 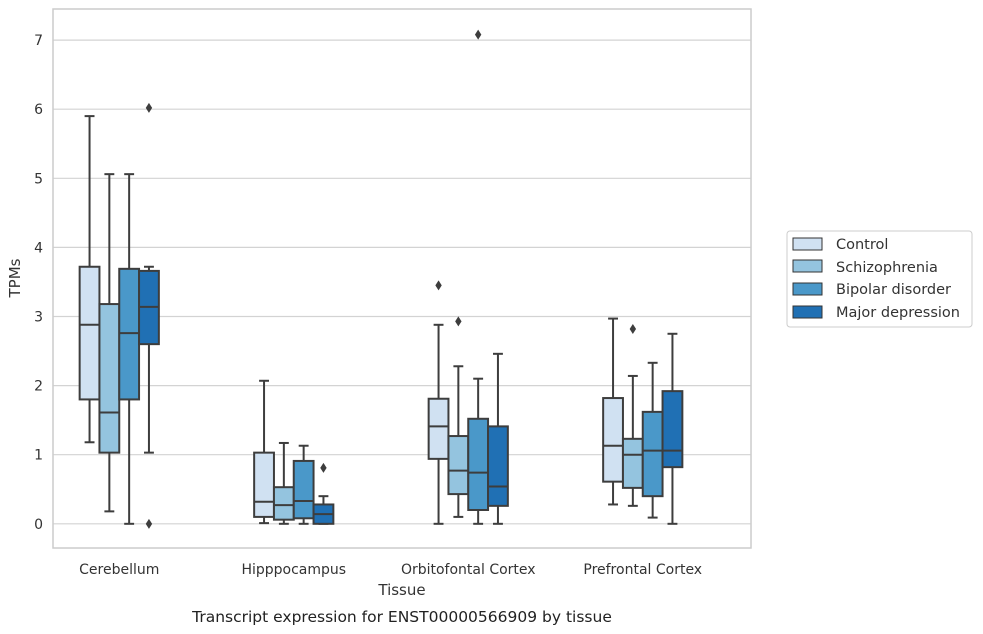 What do you see at coordinates (38, 179) in the screenshot?
I see `y-tick-label-5: 5` at bounding box center [38, 179].